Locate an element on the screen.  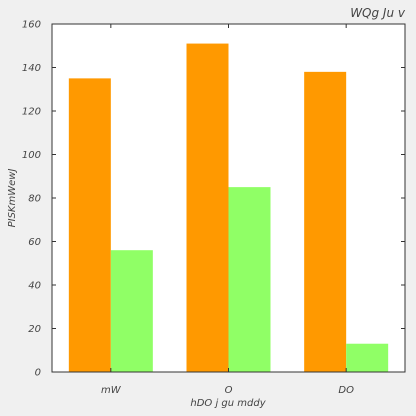
bar-series2-O is located at coordinates (249, 279).